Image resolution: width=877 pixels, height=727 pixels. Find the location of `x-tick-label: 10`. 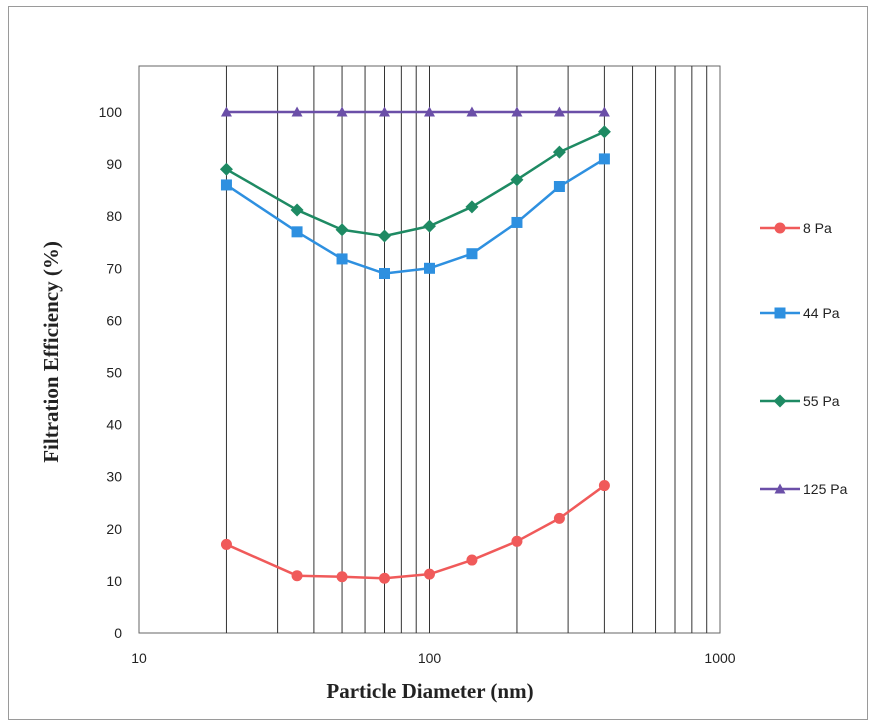

x-tick-label: 10 is located at coordinates (139, 658).